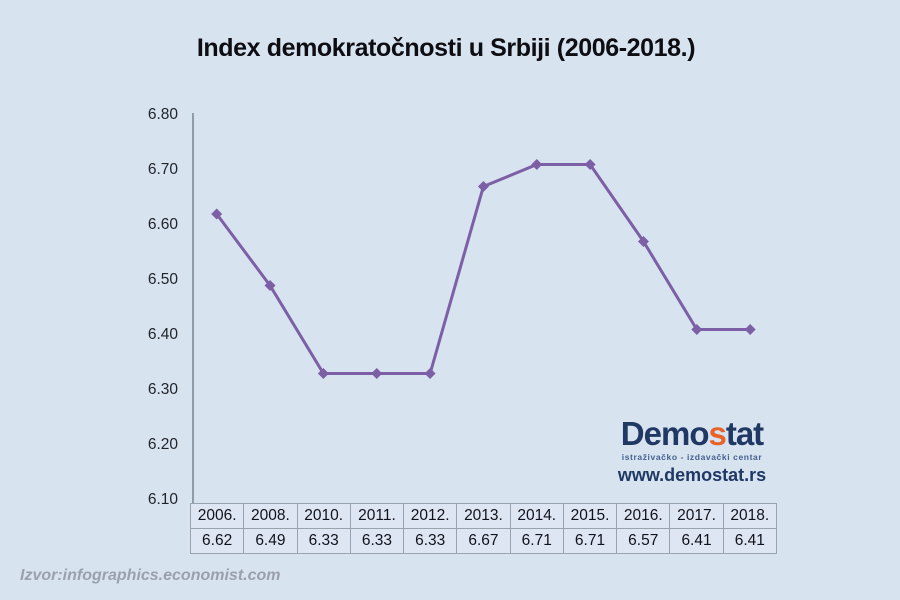 This screenshot has height=600, width=900. Describe the element at coordinates (430, 516) in the screenshot. I see `year-cell: 2012.` at that location.